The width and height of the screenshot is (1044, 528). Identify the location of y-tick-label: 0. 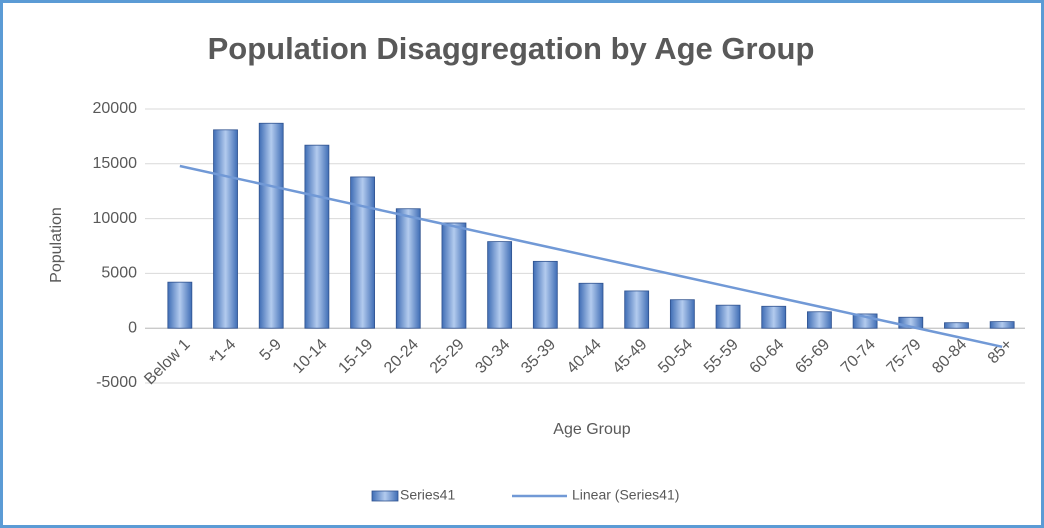
(132, 327).